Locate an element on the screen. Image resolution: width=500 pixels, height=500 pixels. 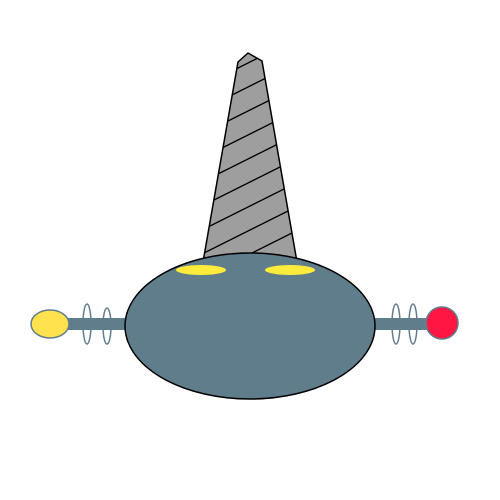
body is located at coordinates (250, 326).